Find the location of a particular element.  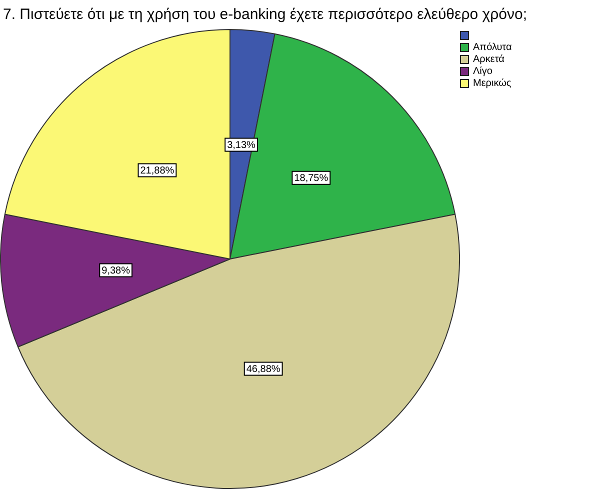

legend-label: Μερικώς is located at coordinates (492, 83).